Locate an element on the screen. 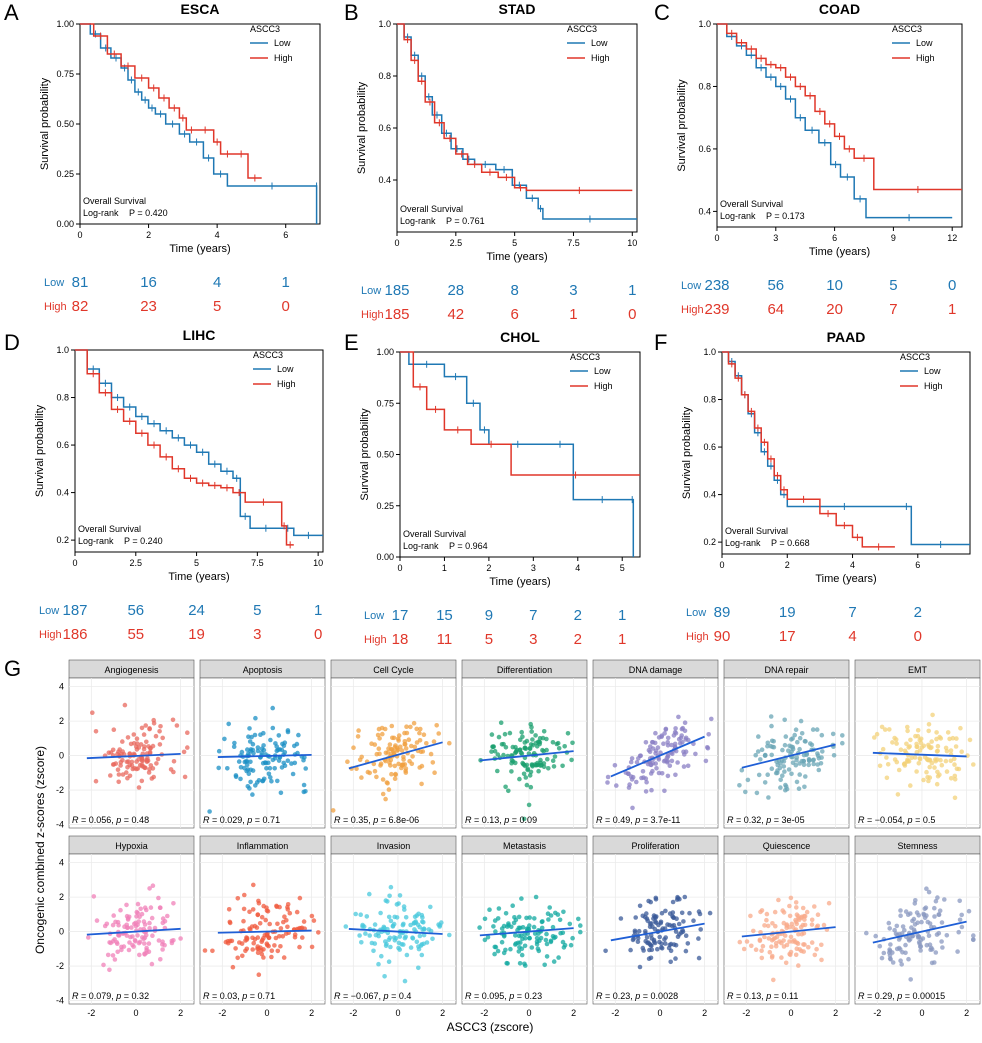  facet-emt: EMT R = −0.054, p = 0.5 is located at coordinates (917, 744).